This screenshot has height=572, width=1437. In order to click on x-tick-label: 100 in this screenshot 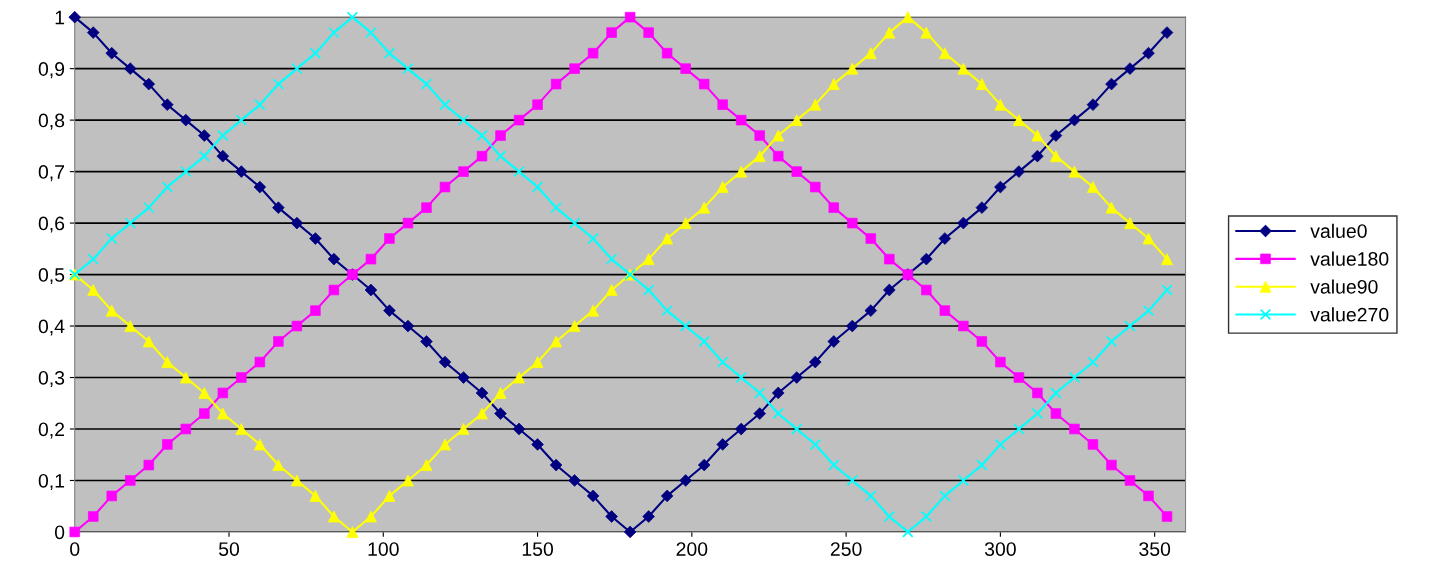, I will do `click(383, 549)`.